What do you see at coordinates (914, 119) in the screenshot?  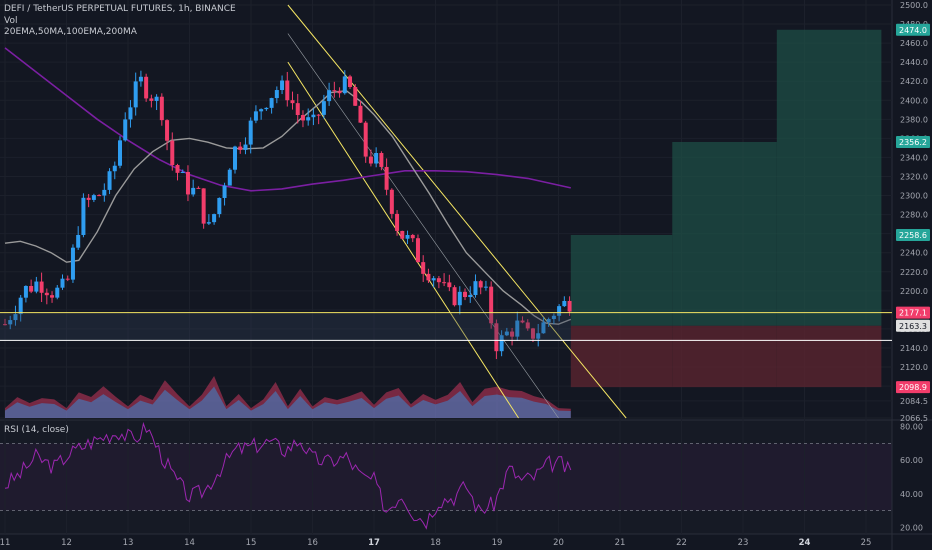 I see `price-tick-label: 2380.0` at bounding box center [914, 119].